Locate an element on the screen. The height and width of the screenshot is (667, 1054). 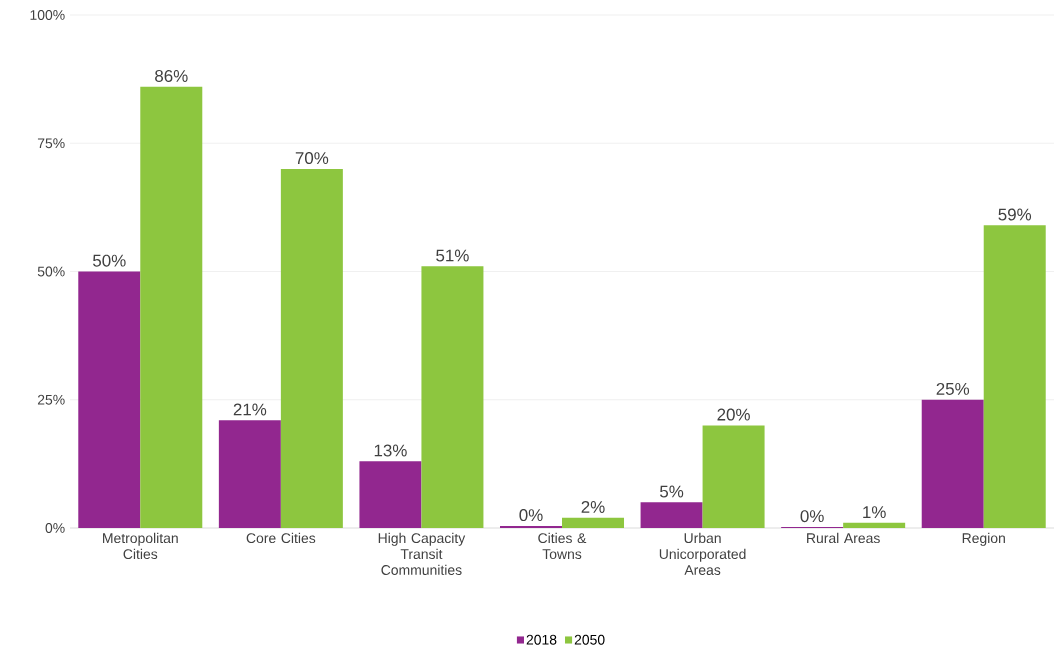
y-tick-label: 75% is located at coordinates (51, 143).